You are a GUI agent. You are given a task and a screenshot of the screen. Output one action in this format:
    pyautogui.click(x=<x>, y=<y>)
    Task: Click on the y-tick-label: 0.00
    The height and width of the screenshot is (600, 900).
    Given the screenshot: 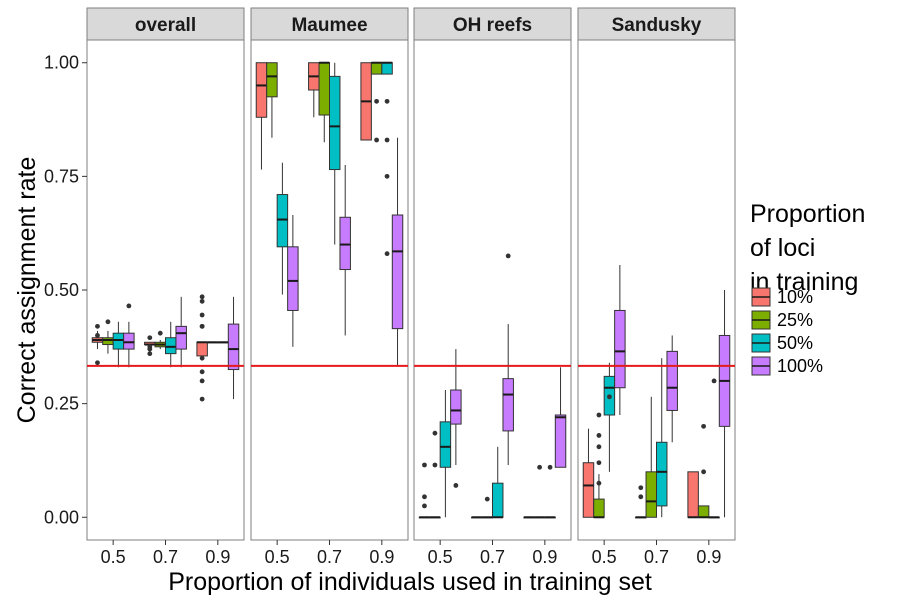 What is the action you would take?
    pyautogui.click(x=61, y=517)
    